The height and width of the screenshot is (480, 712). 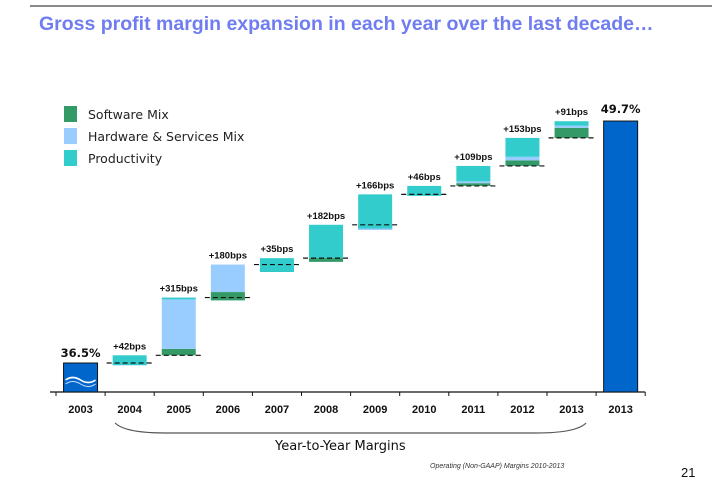 I want to click on bar-segment-2006-hardware-services-mix, so click(x=227, y=278).